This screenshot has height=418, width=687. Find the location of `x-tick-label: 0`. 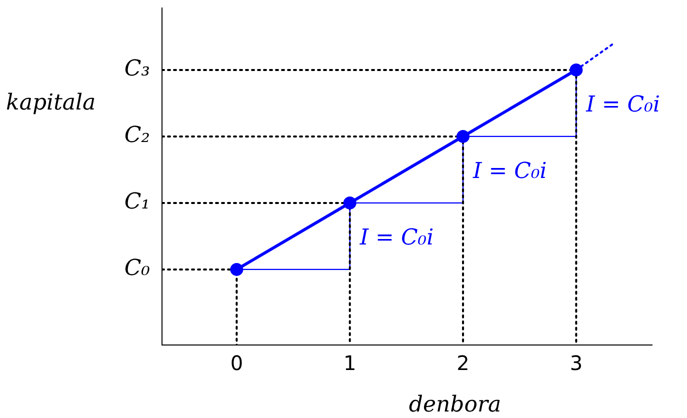

x-tick-label: 0 is located at coordinates (237, 363).